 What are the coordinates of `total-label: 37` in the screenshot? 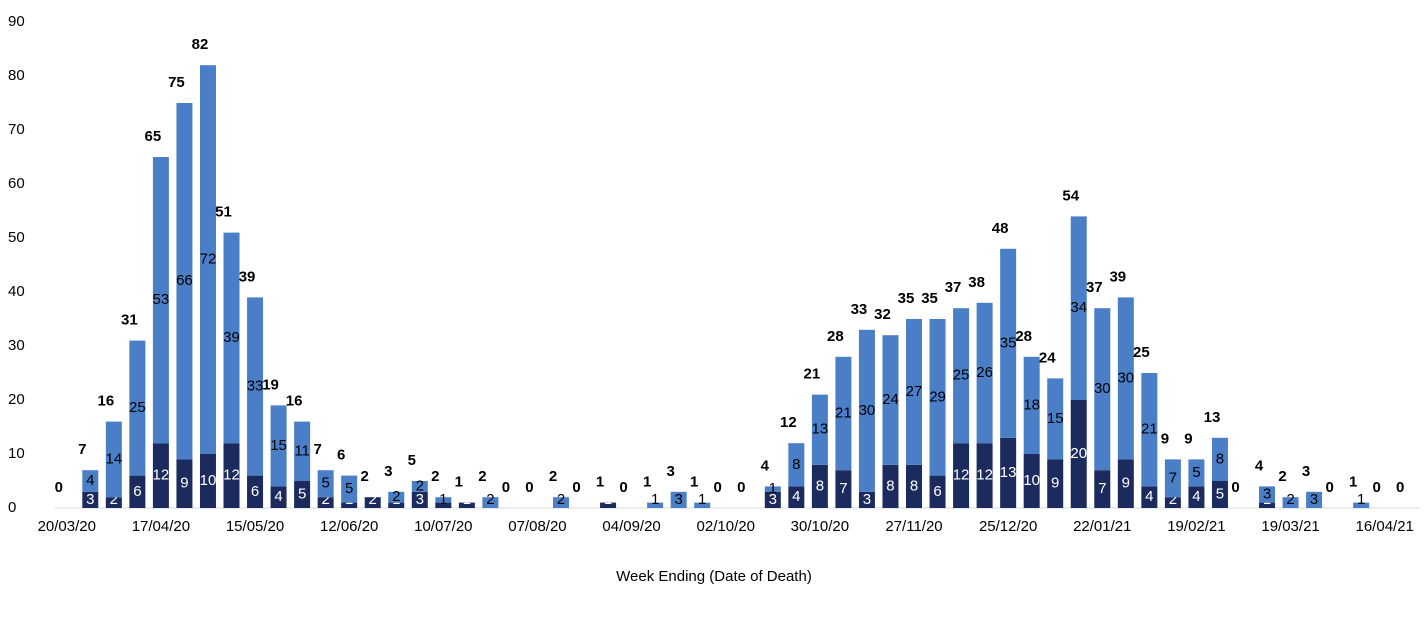 It's located at (1094, 287).